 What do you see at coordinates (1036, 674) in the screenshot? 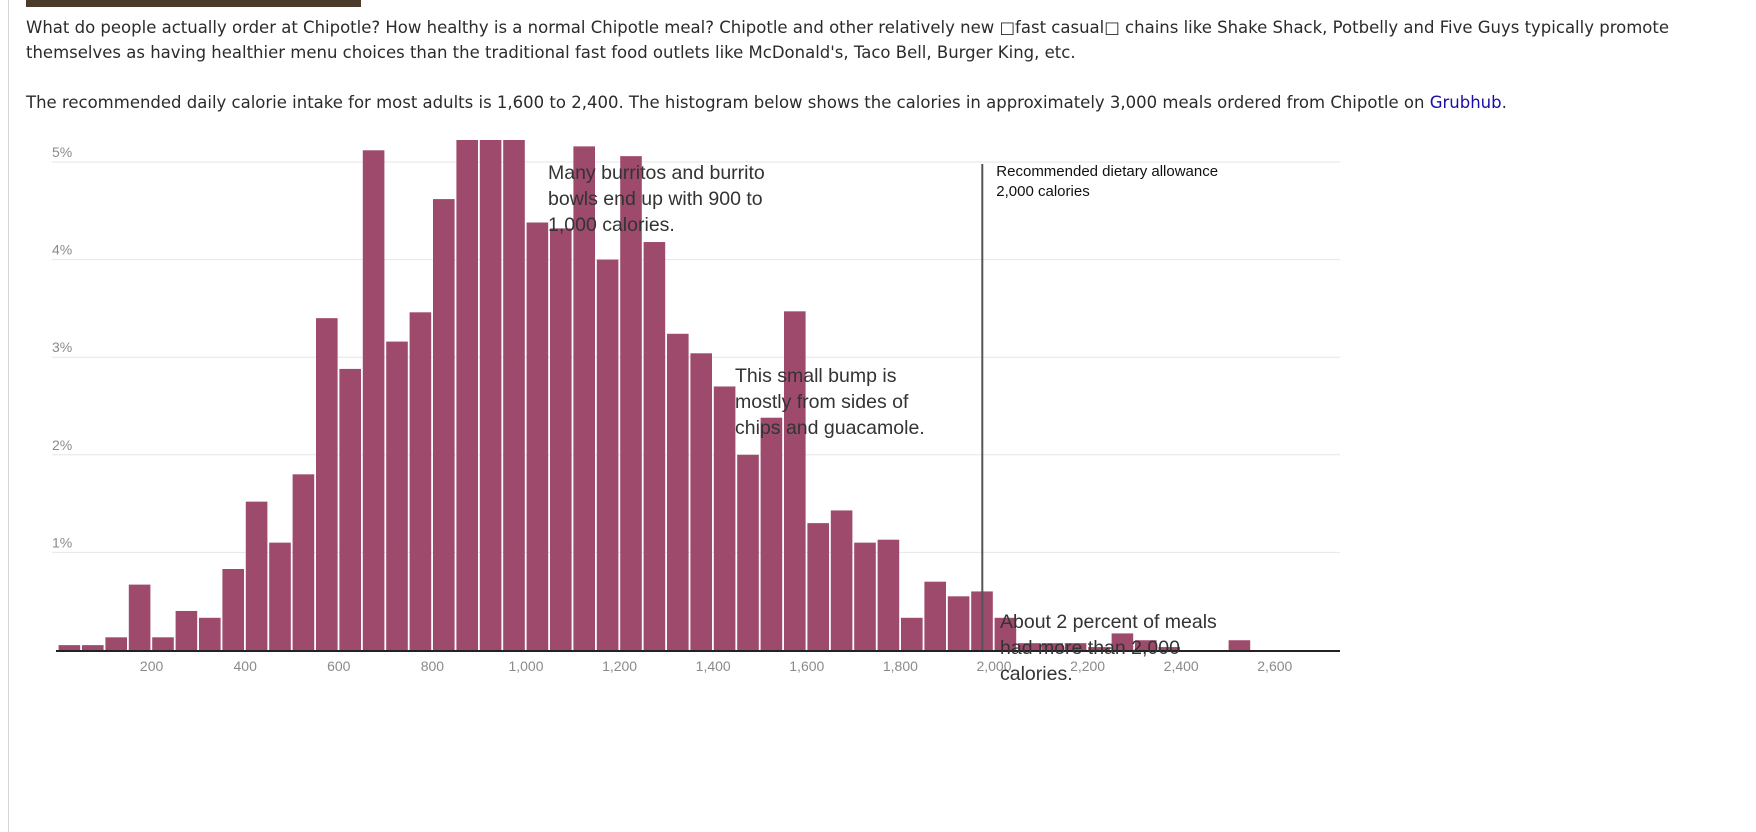
I see `annotation-over-2000-line-3: calories.` at bounding box center [1036, 674].